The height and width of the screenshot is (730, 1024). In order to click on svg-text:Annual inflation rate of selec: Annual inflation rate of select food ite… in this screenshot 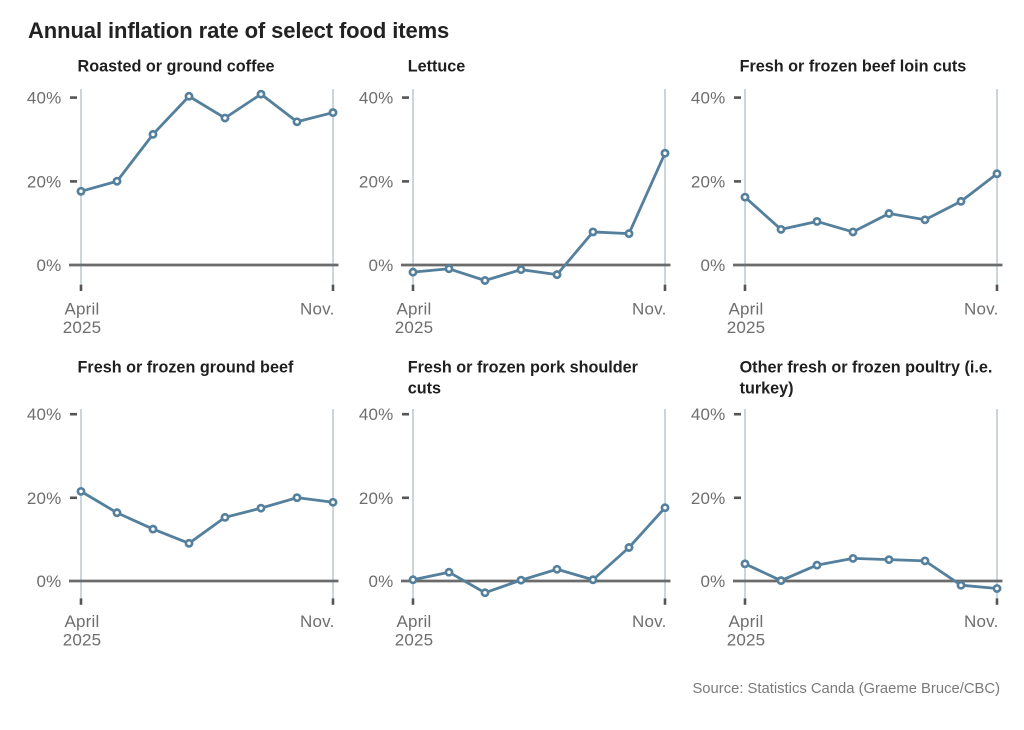, I will do `click(238, 30)`.